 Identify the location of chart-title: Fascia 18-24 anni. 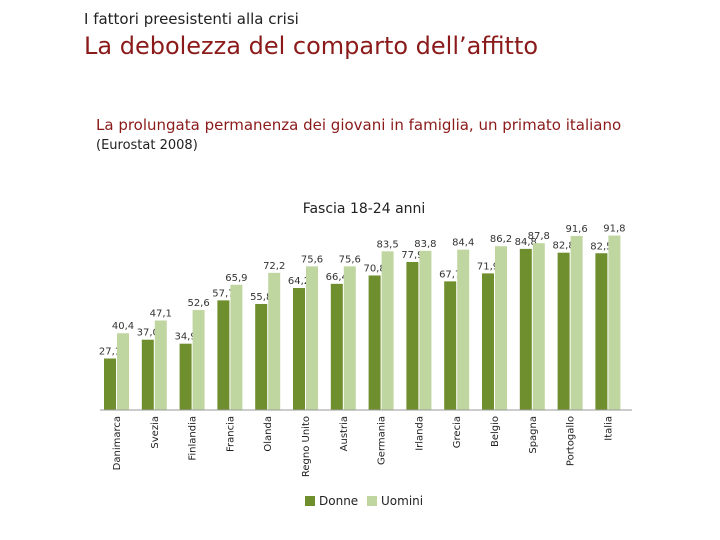
(364, 209).